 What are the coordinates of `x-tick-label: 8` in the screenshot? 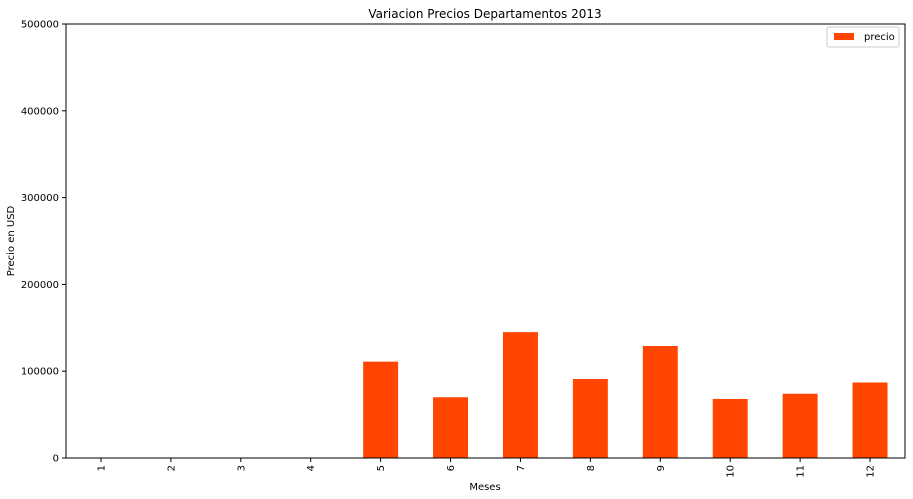 It's located at (591, 468).